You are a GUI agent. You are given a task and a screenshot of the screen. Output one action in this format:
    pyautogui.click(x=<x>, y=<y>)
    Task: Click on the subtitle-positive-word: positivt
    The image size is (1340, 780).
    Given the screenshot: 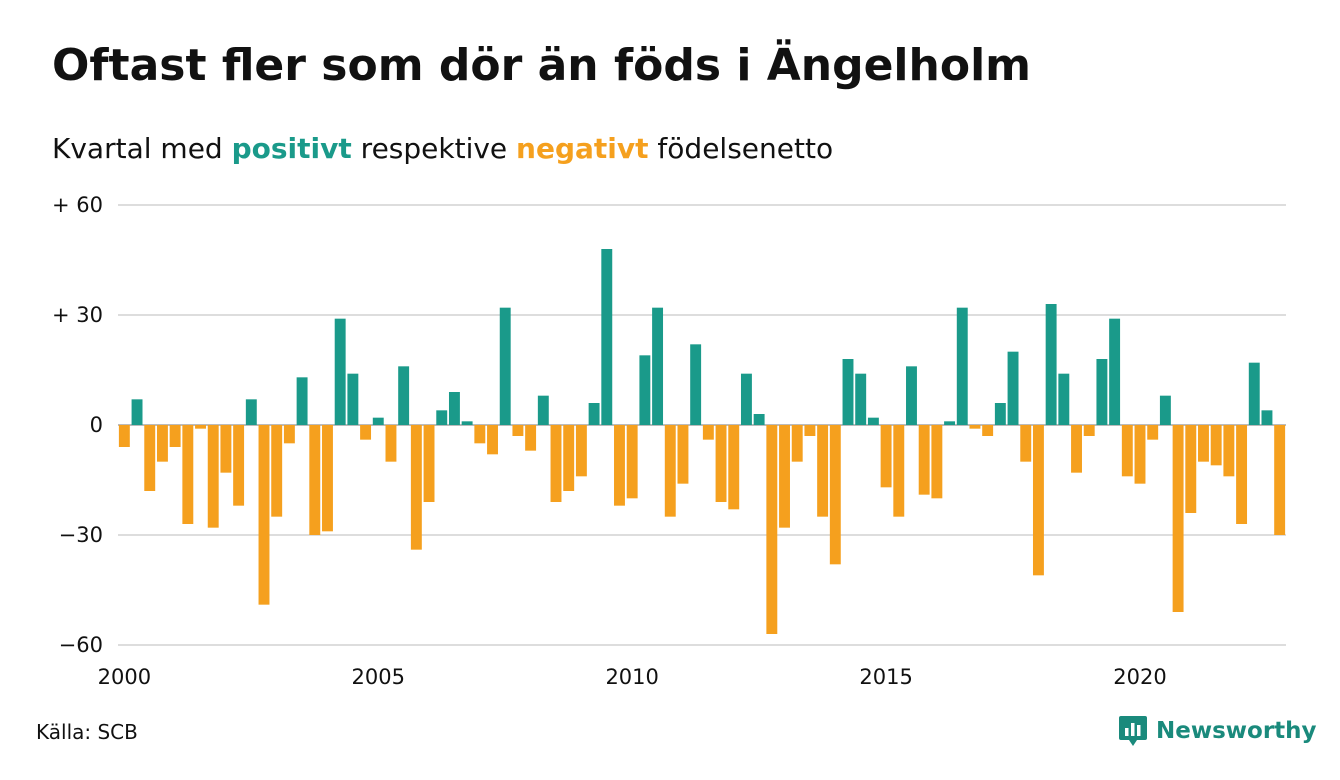 What is the action you would take?
    pyautogui.click(x=291, y=148)
    